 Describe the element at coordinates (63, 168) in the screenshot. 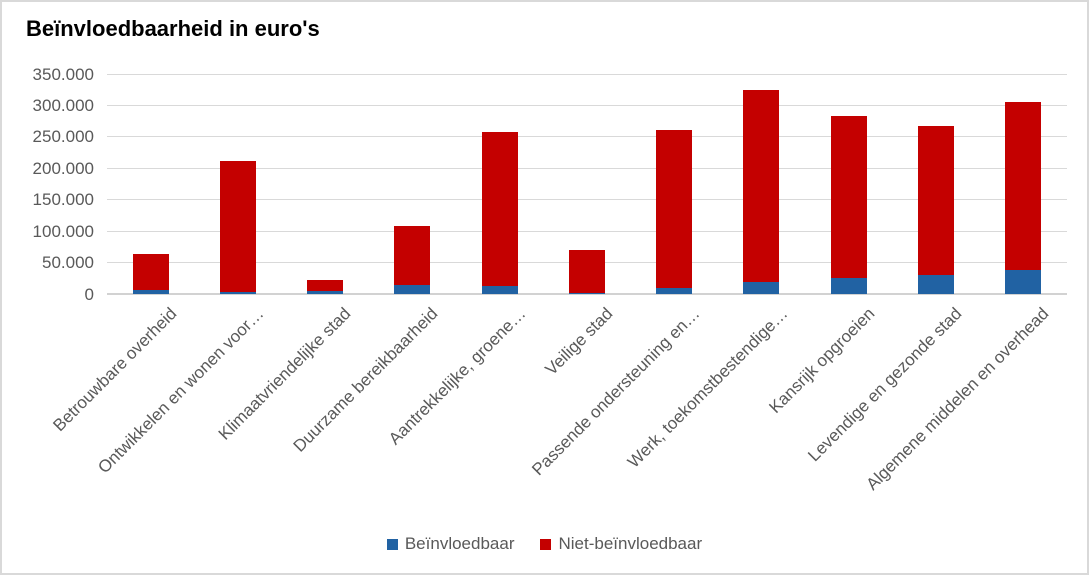

I see `y-axis-tick-label: 200.000` at that location.